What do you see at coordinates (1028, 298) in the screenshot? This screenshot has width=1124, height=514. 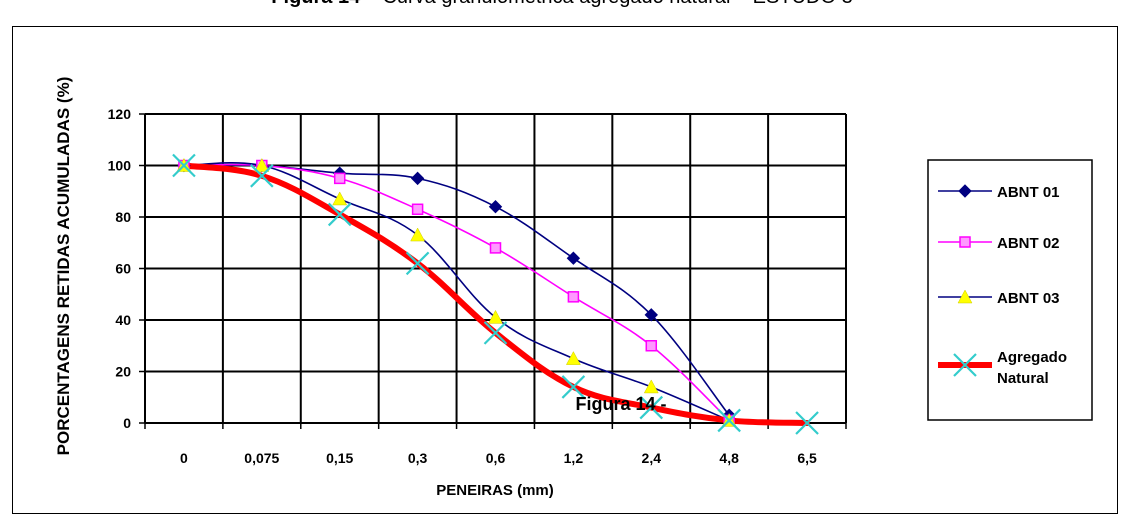 I see `legend-label-3: ABNT 03` at bounding box center [1028, 298].